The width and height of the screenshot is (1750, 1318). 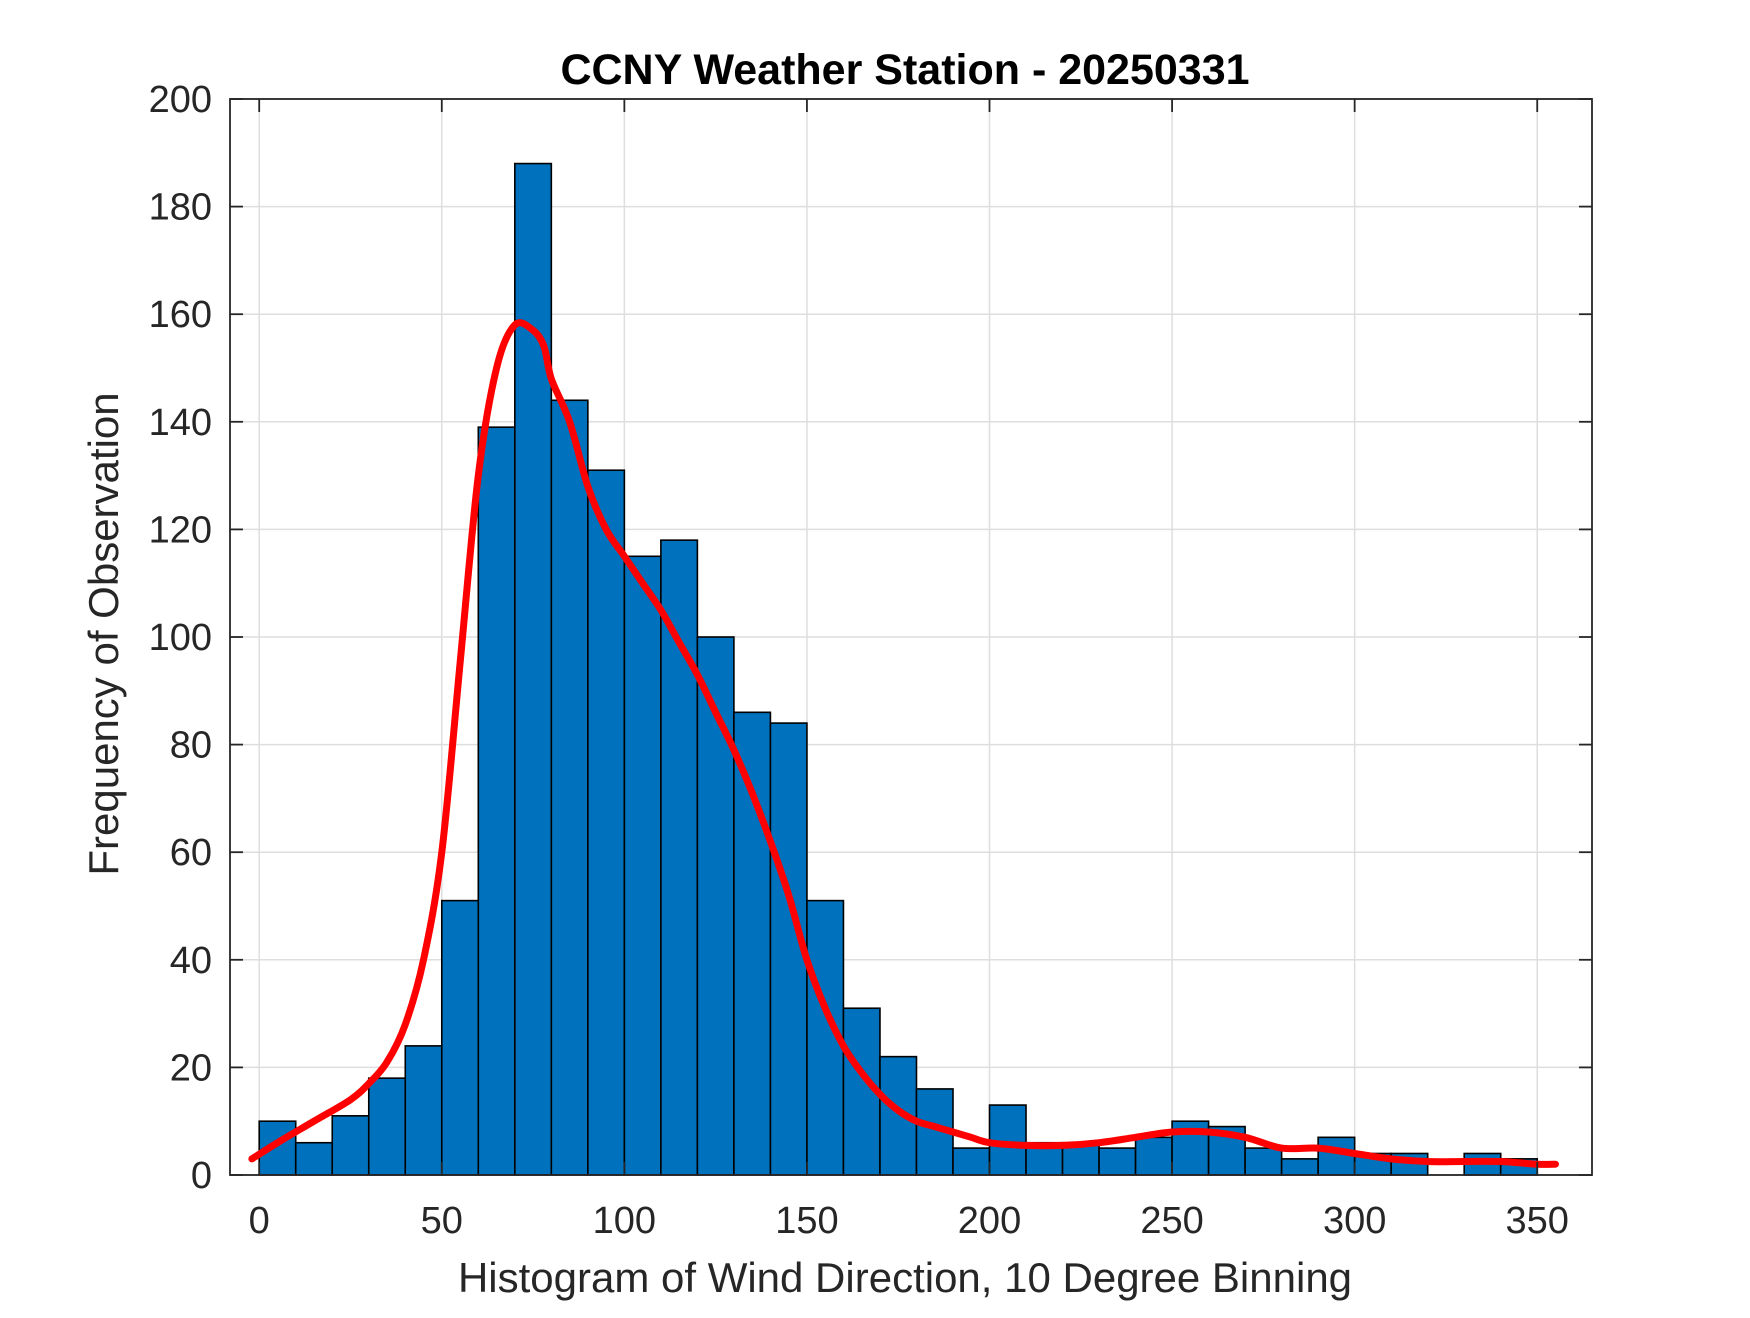 I want to click on y-tick-label: 60, so click(x=191, y=853).